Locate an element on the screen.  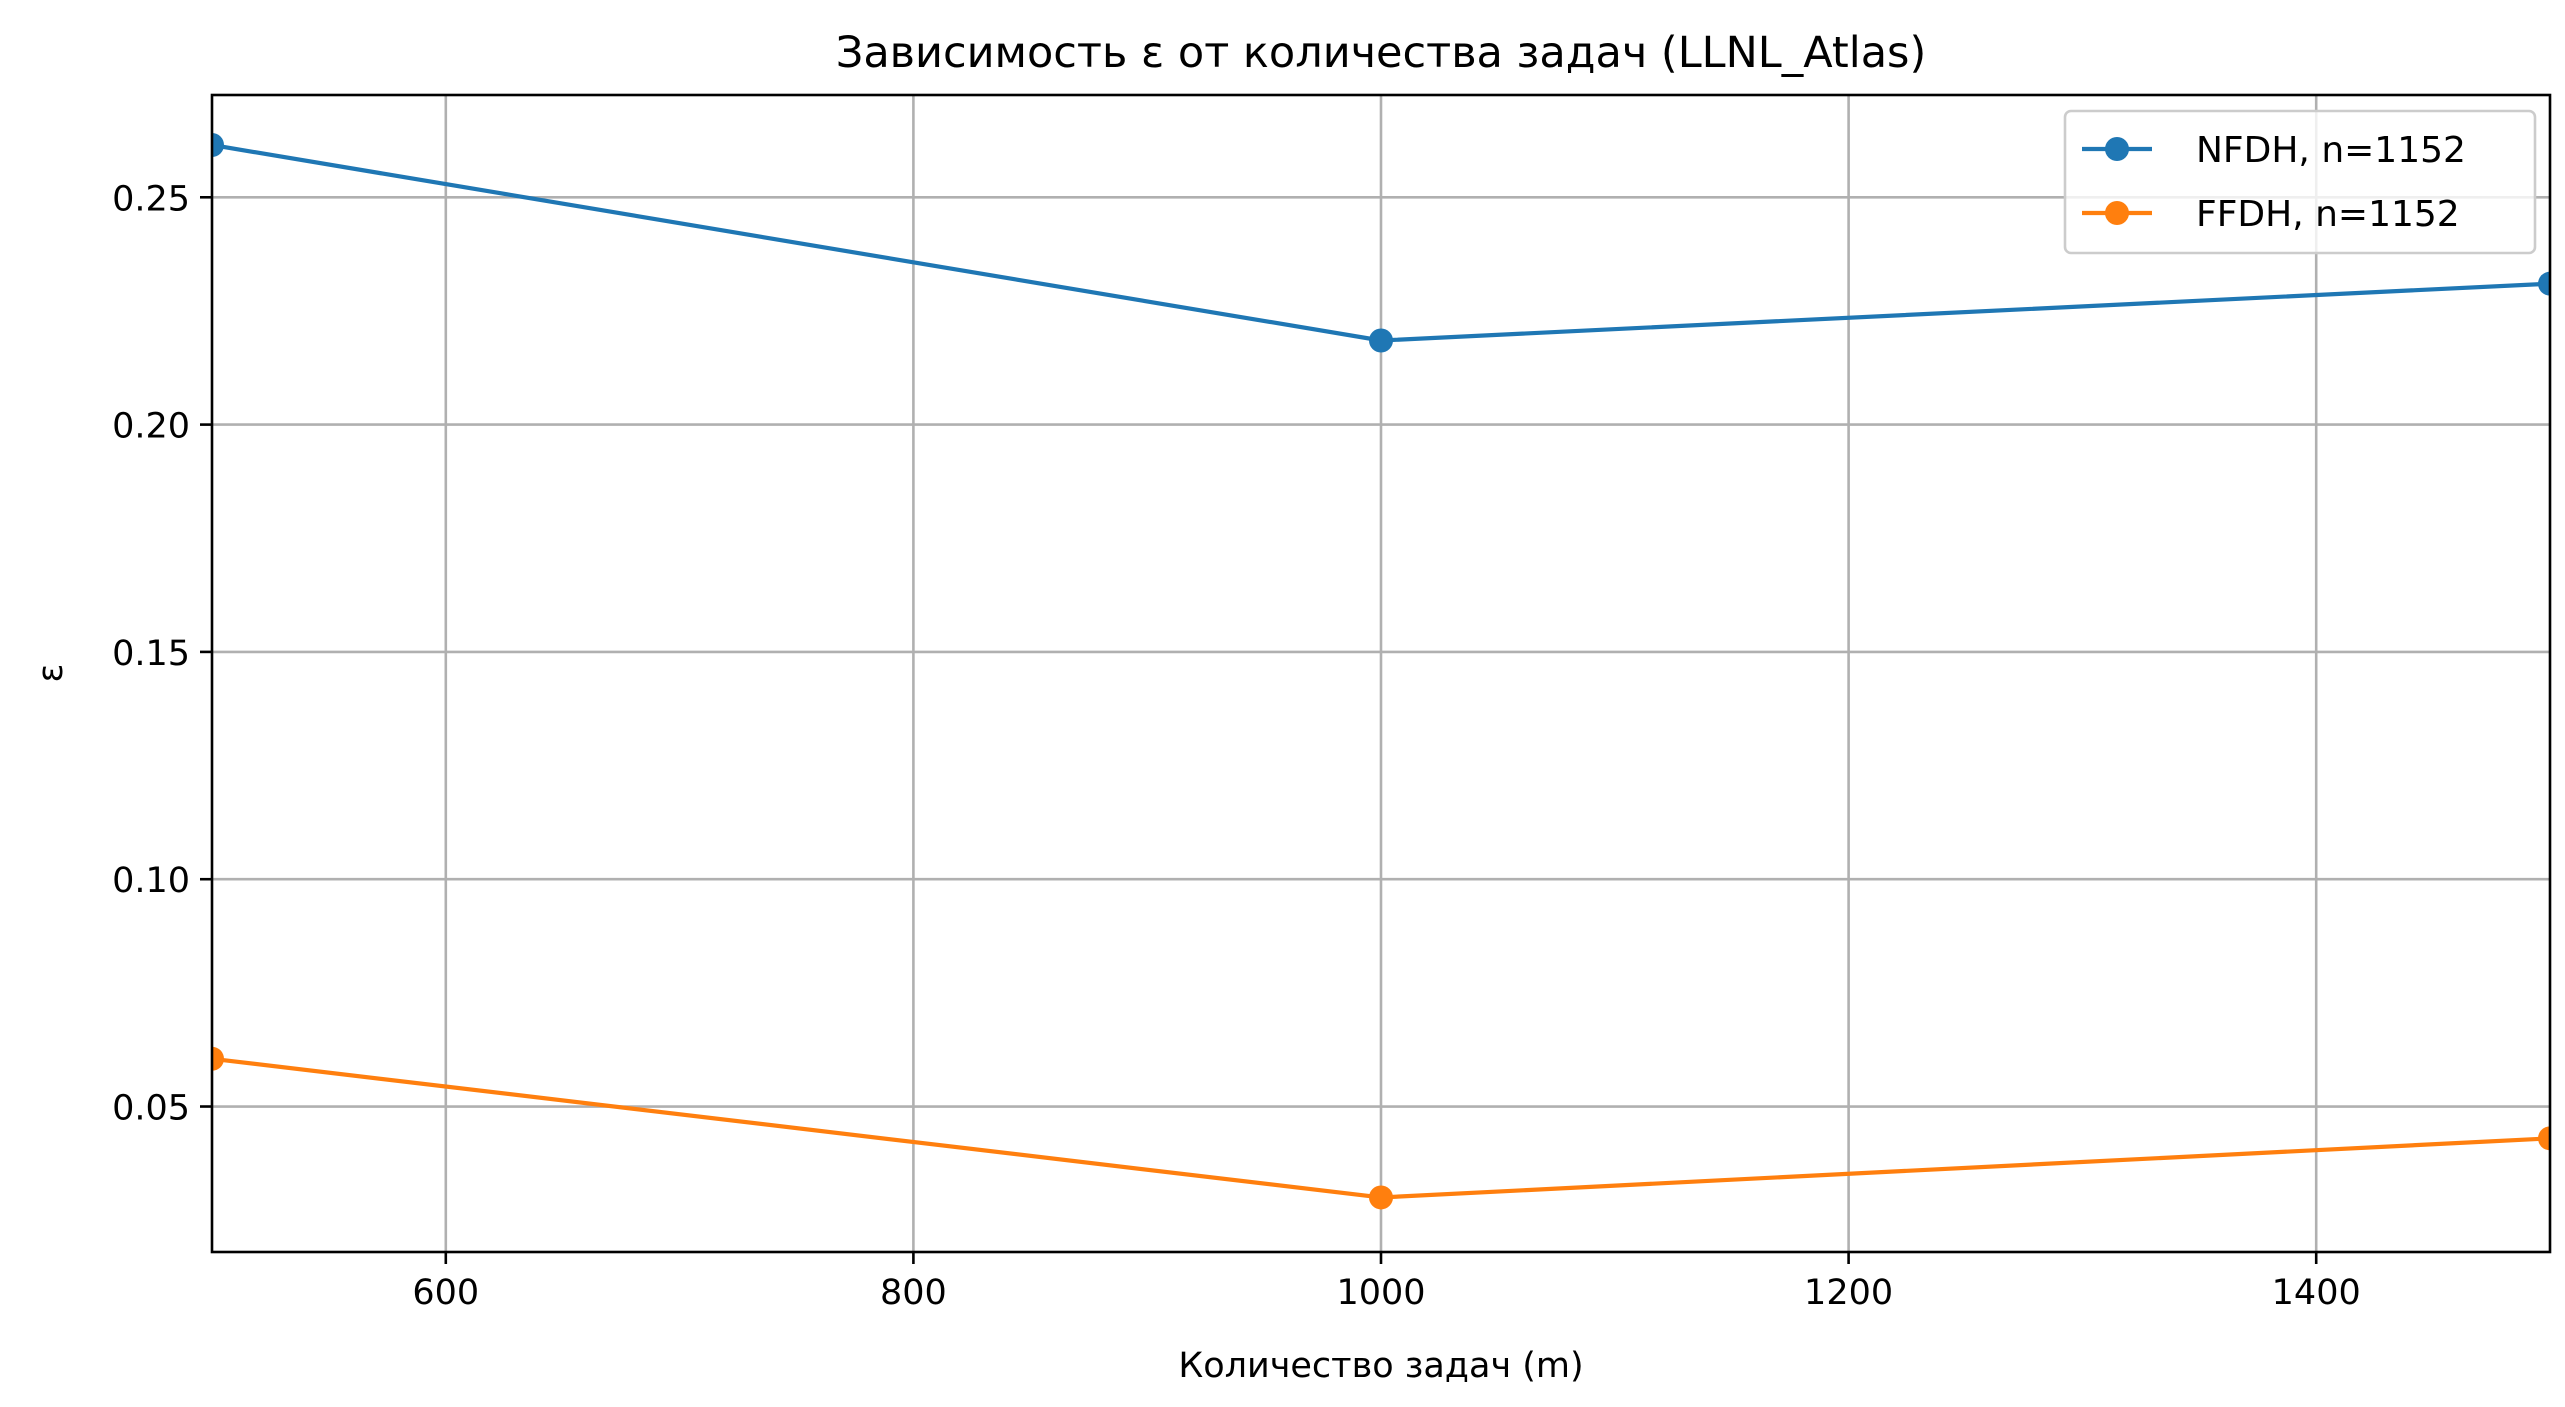
y-tick-label: 0.25 is located at coordinates (151, 199).